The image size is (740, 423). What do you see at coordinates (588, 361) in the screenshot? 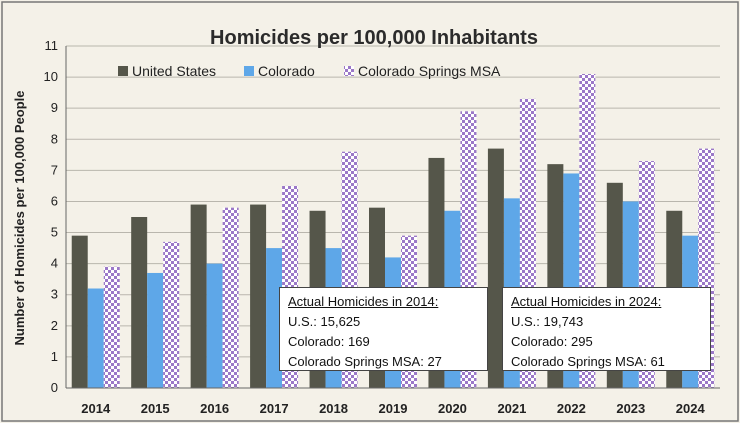
I see `annotation-line: Colorado Springs MSA: 61` at bounding box center [588, 361].